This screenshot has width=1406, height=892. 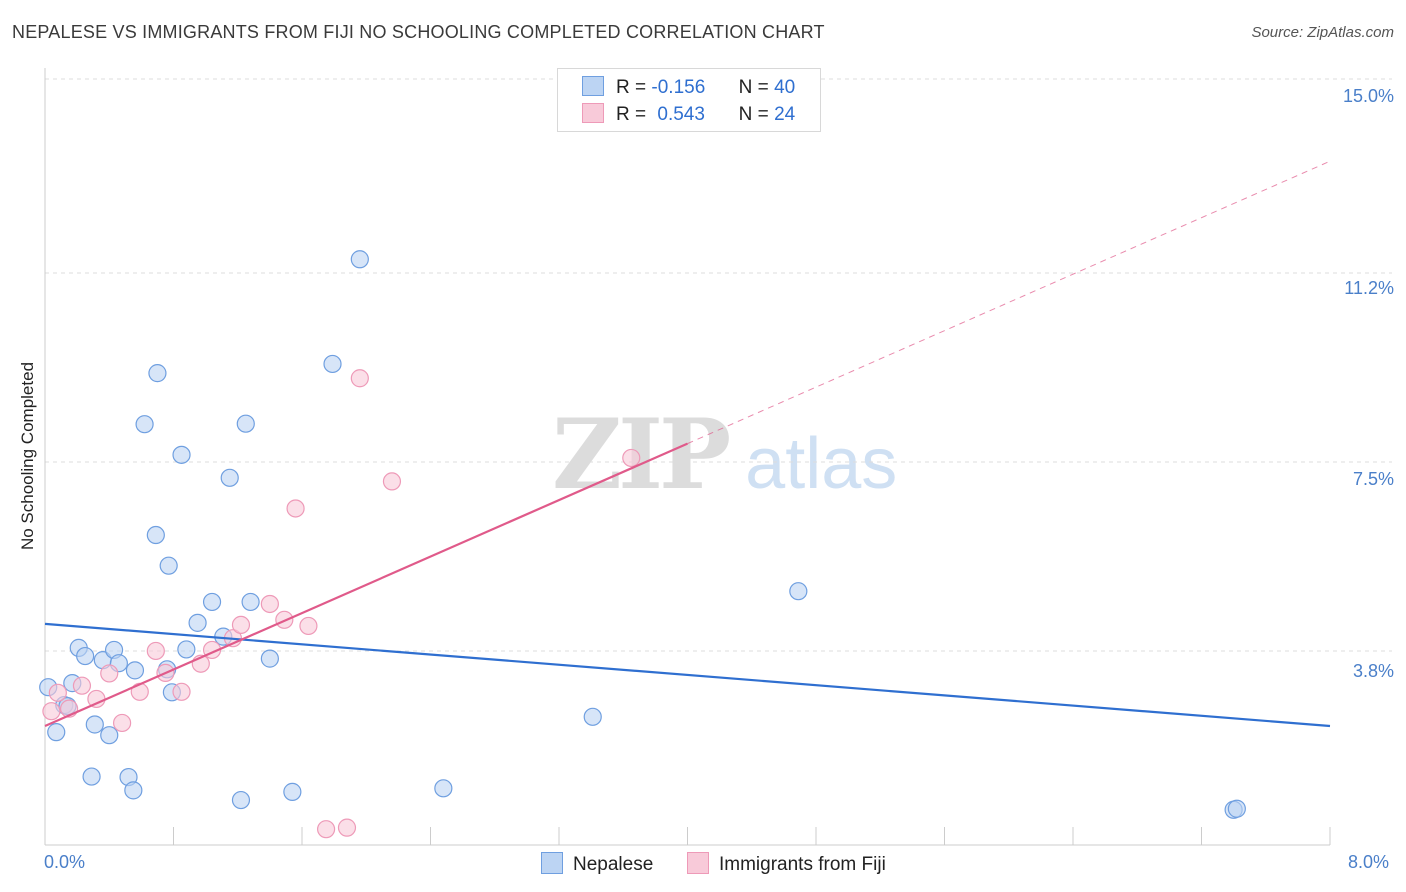 What do you see at coordinates (1373, 671) in the screenshot?
I see `y-tick-label: 3.8%` at bounding box center [1373, 671].